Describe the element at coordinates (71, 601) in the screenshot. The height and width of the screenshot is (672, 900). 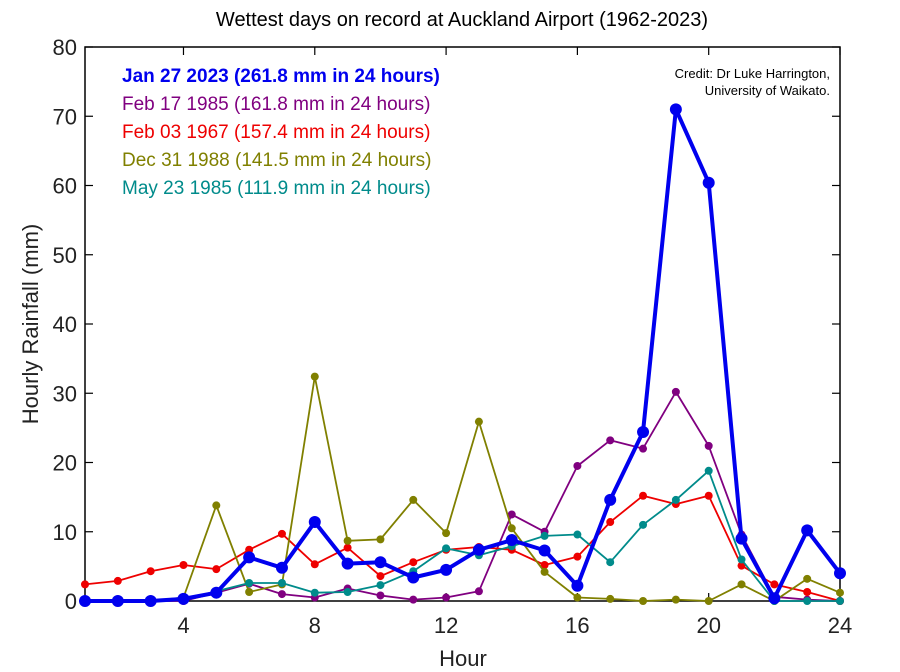
I see `y-tick-label: 0` at that location.